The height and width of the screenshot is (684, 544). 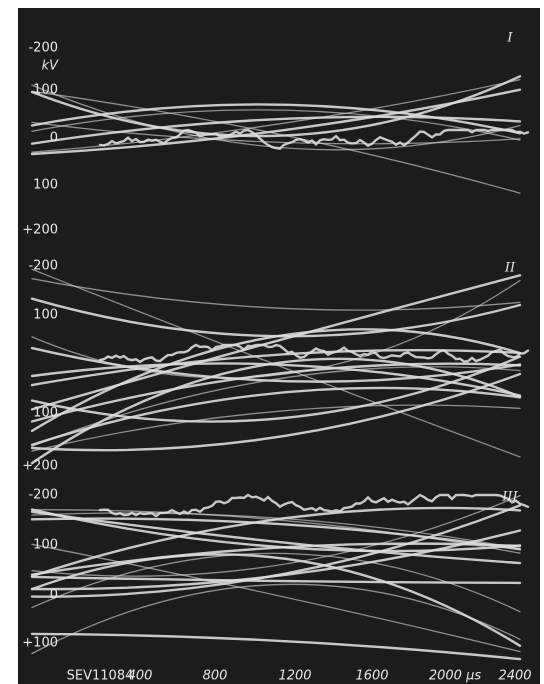 What do you see at coordinates (509, 497) in the screenshot?
I see `panel-label: III` at bounding box center [509, 497].